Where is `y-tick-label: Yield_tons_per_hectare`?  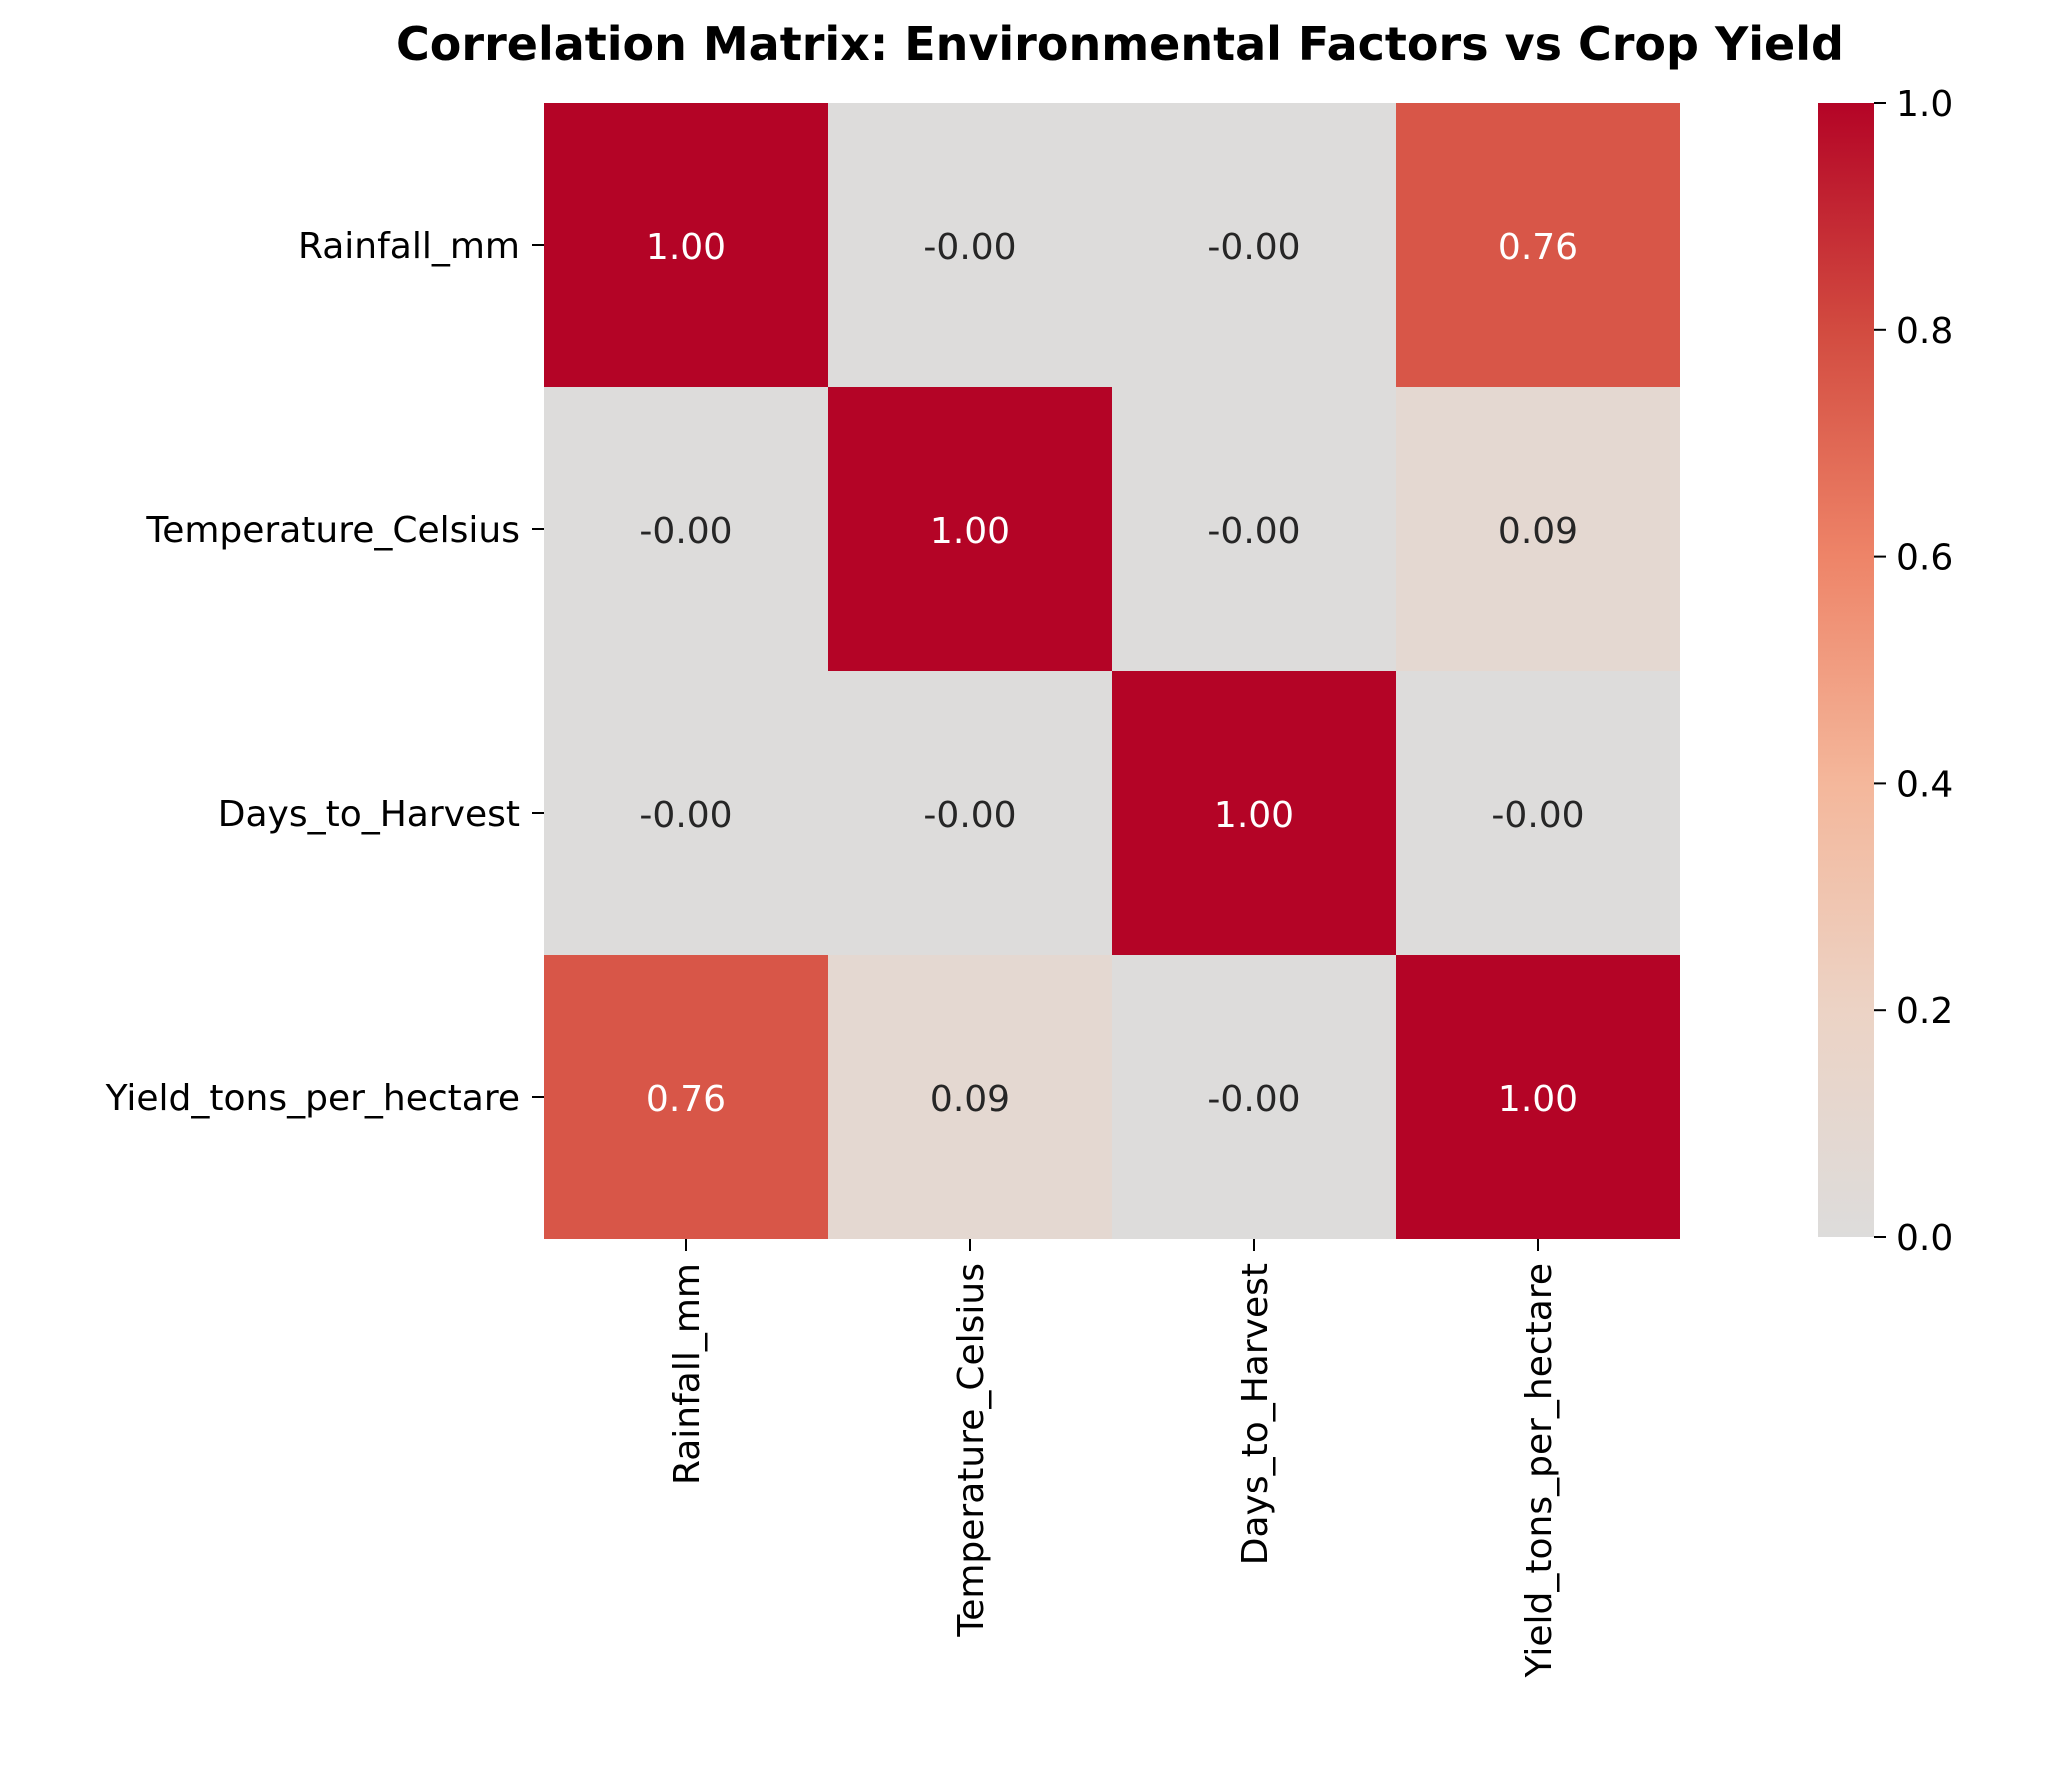 y-tick-label: Yield_tons_per_hectare is located at coordinates (312, 1098).